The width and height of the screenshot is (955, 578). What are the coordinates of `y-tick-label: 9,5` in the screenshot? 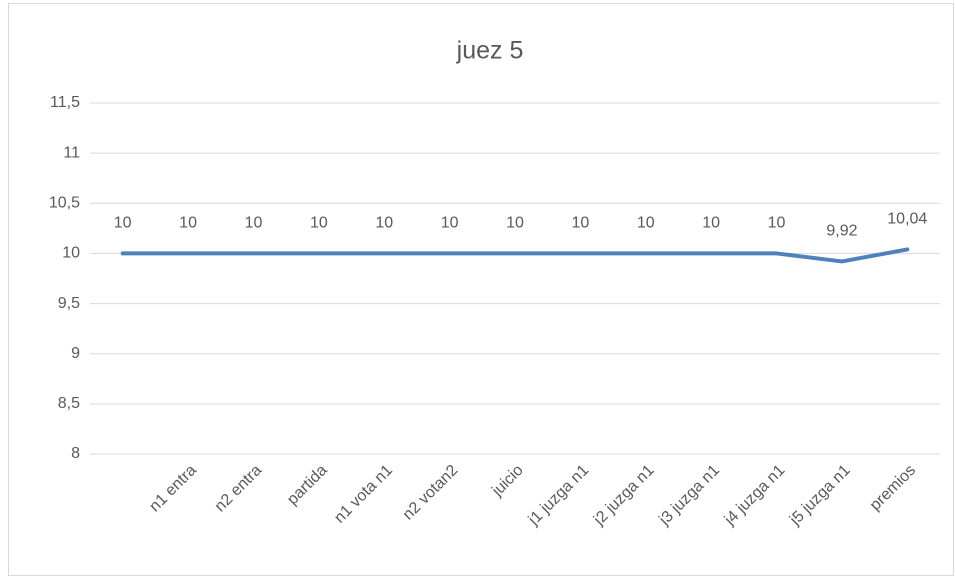 It's located at (69, 303).